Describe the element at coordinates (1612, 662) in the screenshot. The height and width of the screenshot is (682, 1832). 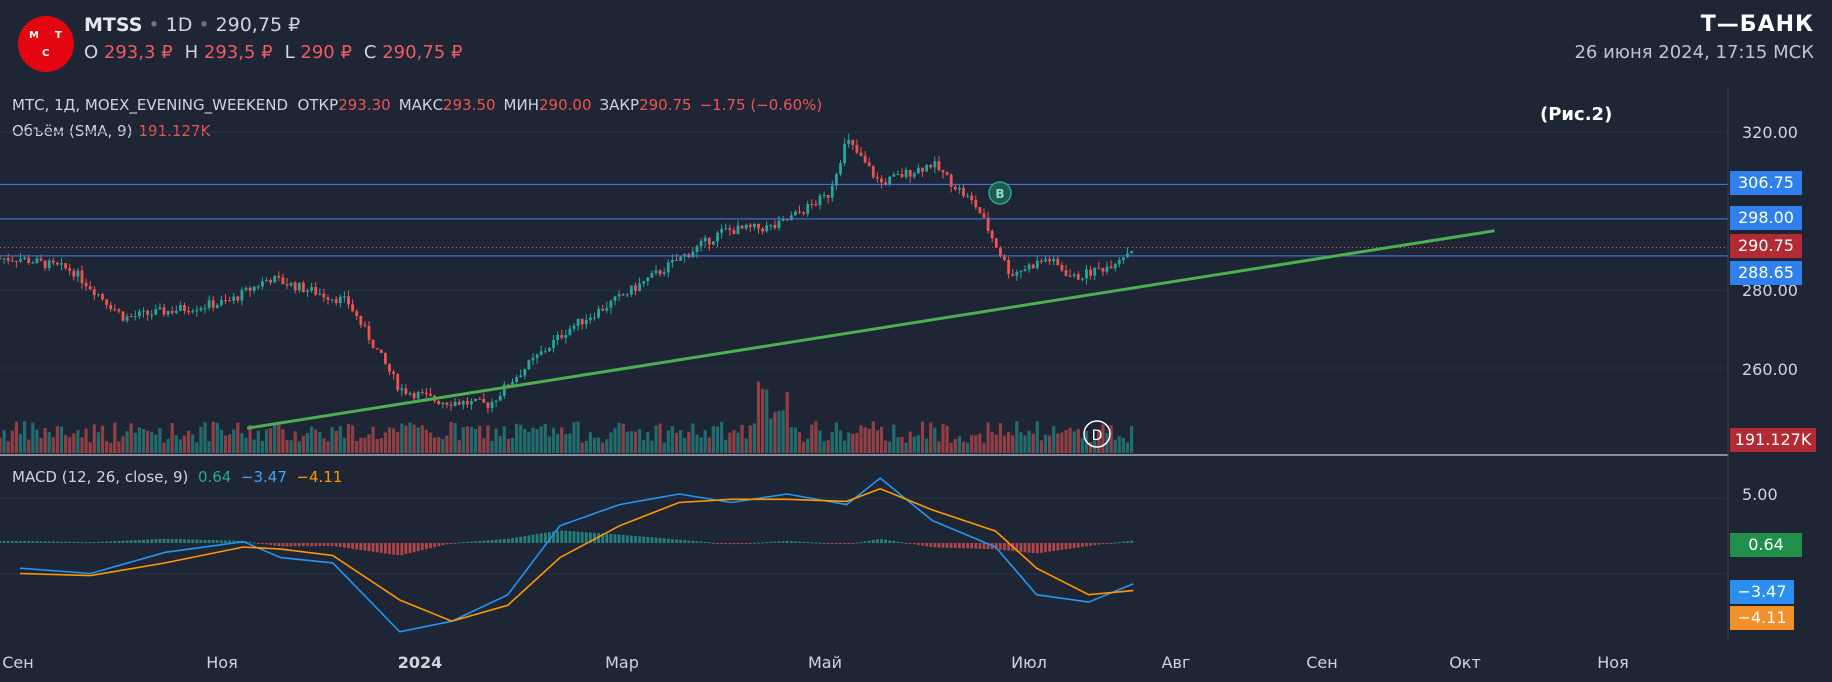
I see `x-tick-label: Ноя` at that location.